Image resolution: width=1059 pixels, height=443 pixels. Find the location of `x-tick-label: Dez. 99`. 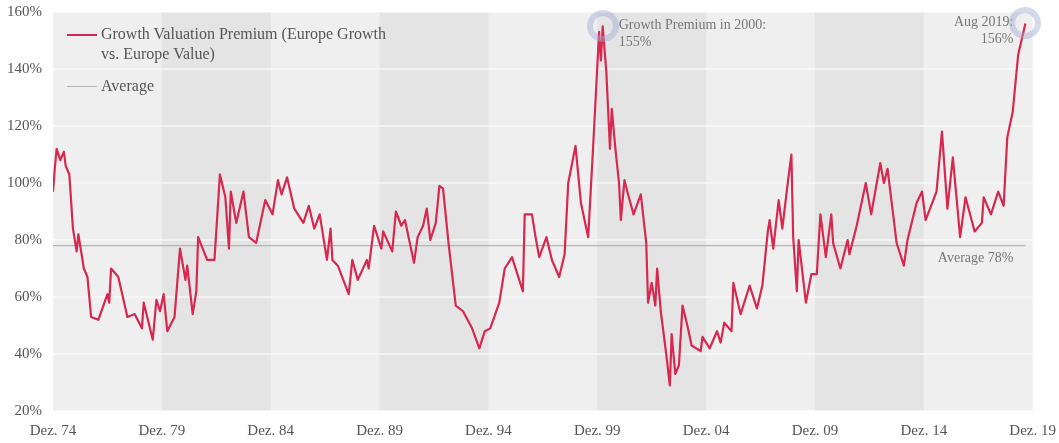

x-tick-label: Dez. 99 is located at coordinates (597, 429).